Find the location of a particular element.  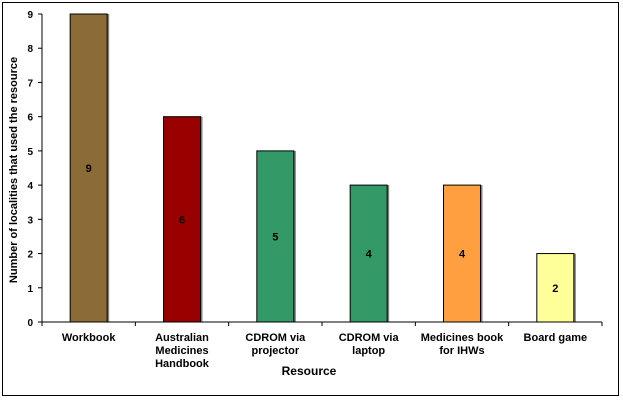

category-label: Board game is located at coordinates (556, 338).